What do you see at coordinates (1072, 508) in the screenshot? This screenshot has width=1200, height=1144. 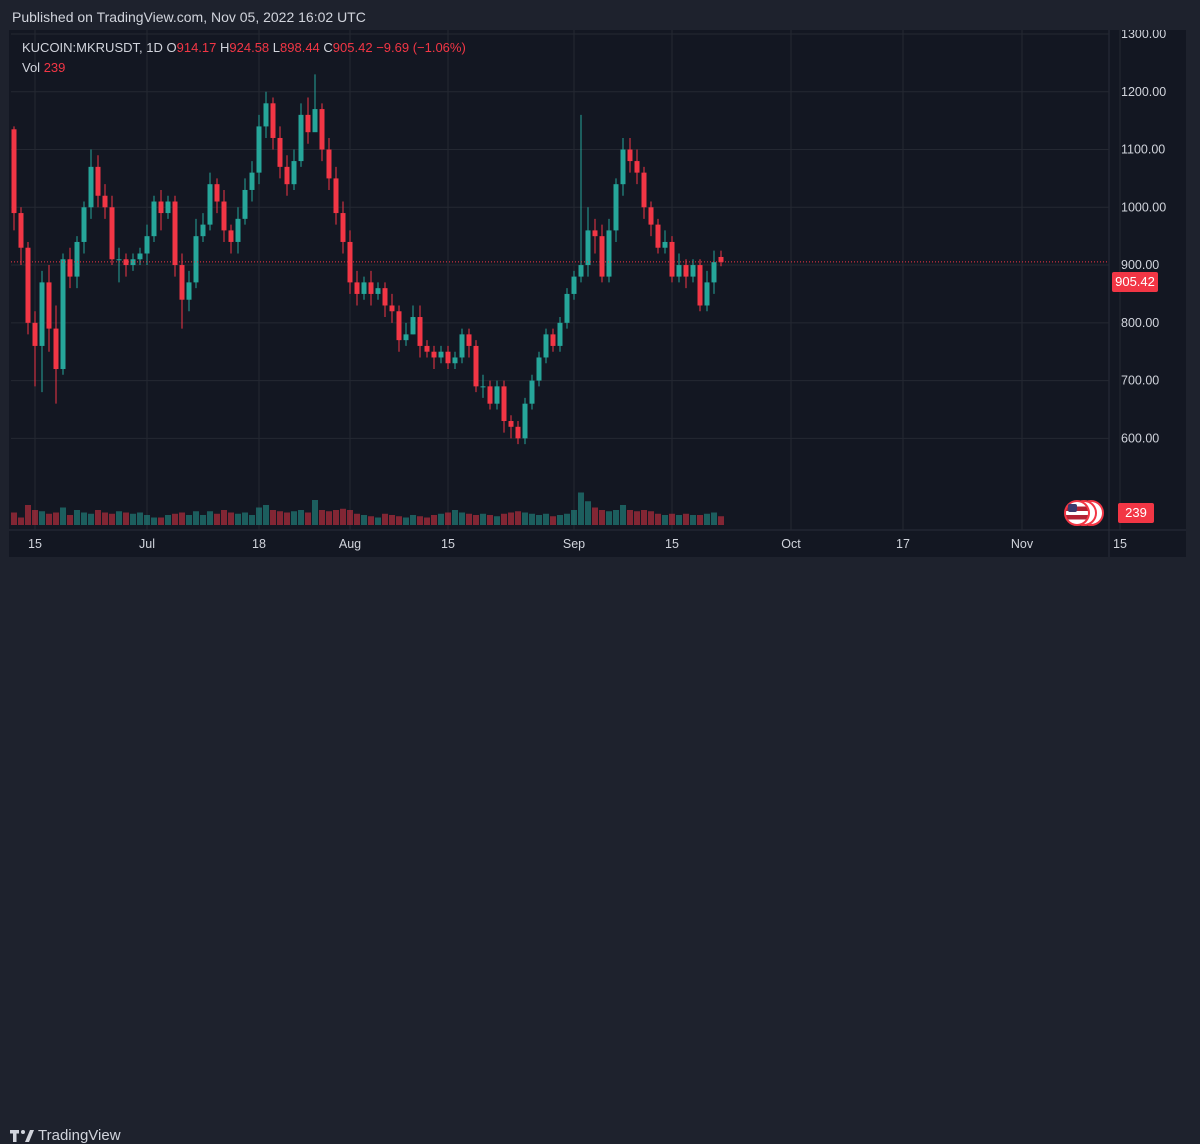 I see `flag-canton` at bounding box center [1072, 508].